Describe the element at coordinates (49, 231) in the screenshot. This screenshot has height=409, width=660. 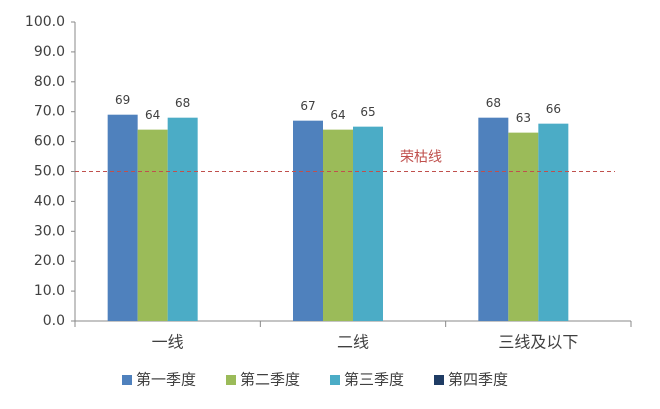
I see `y-tick-label: 30.0` at that location.